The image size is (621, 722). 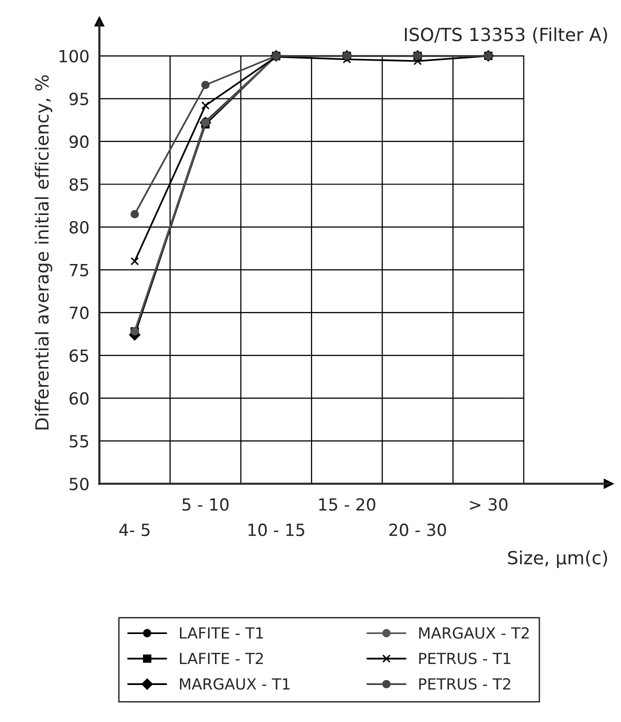 I want to click on y-tick-label: 85, so click(x=79, y=184).